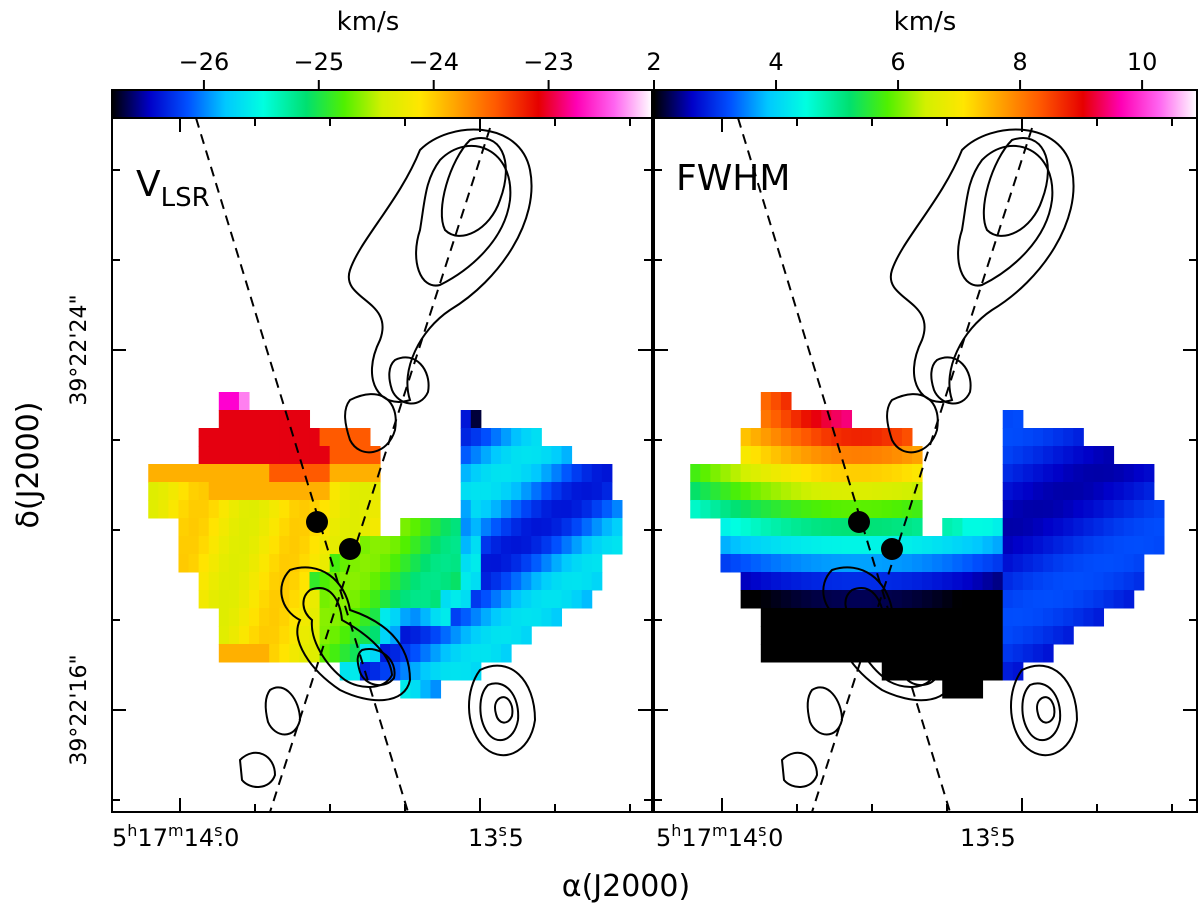  I want to click on source-marker, so click(350, 549).